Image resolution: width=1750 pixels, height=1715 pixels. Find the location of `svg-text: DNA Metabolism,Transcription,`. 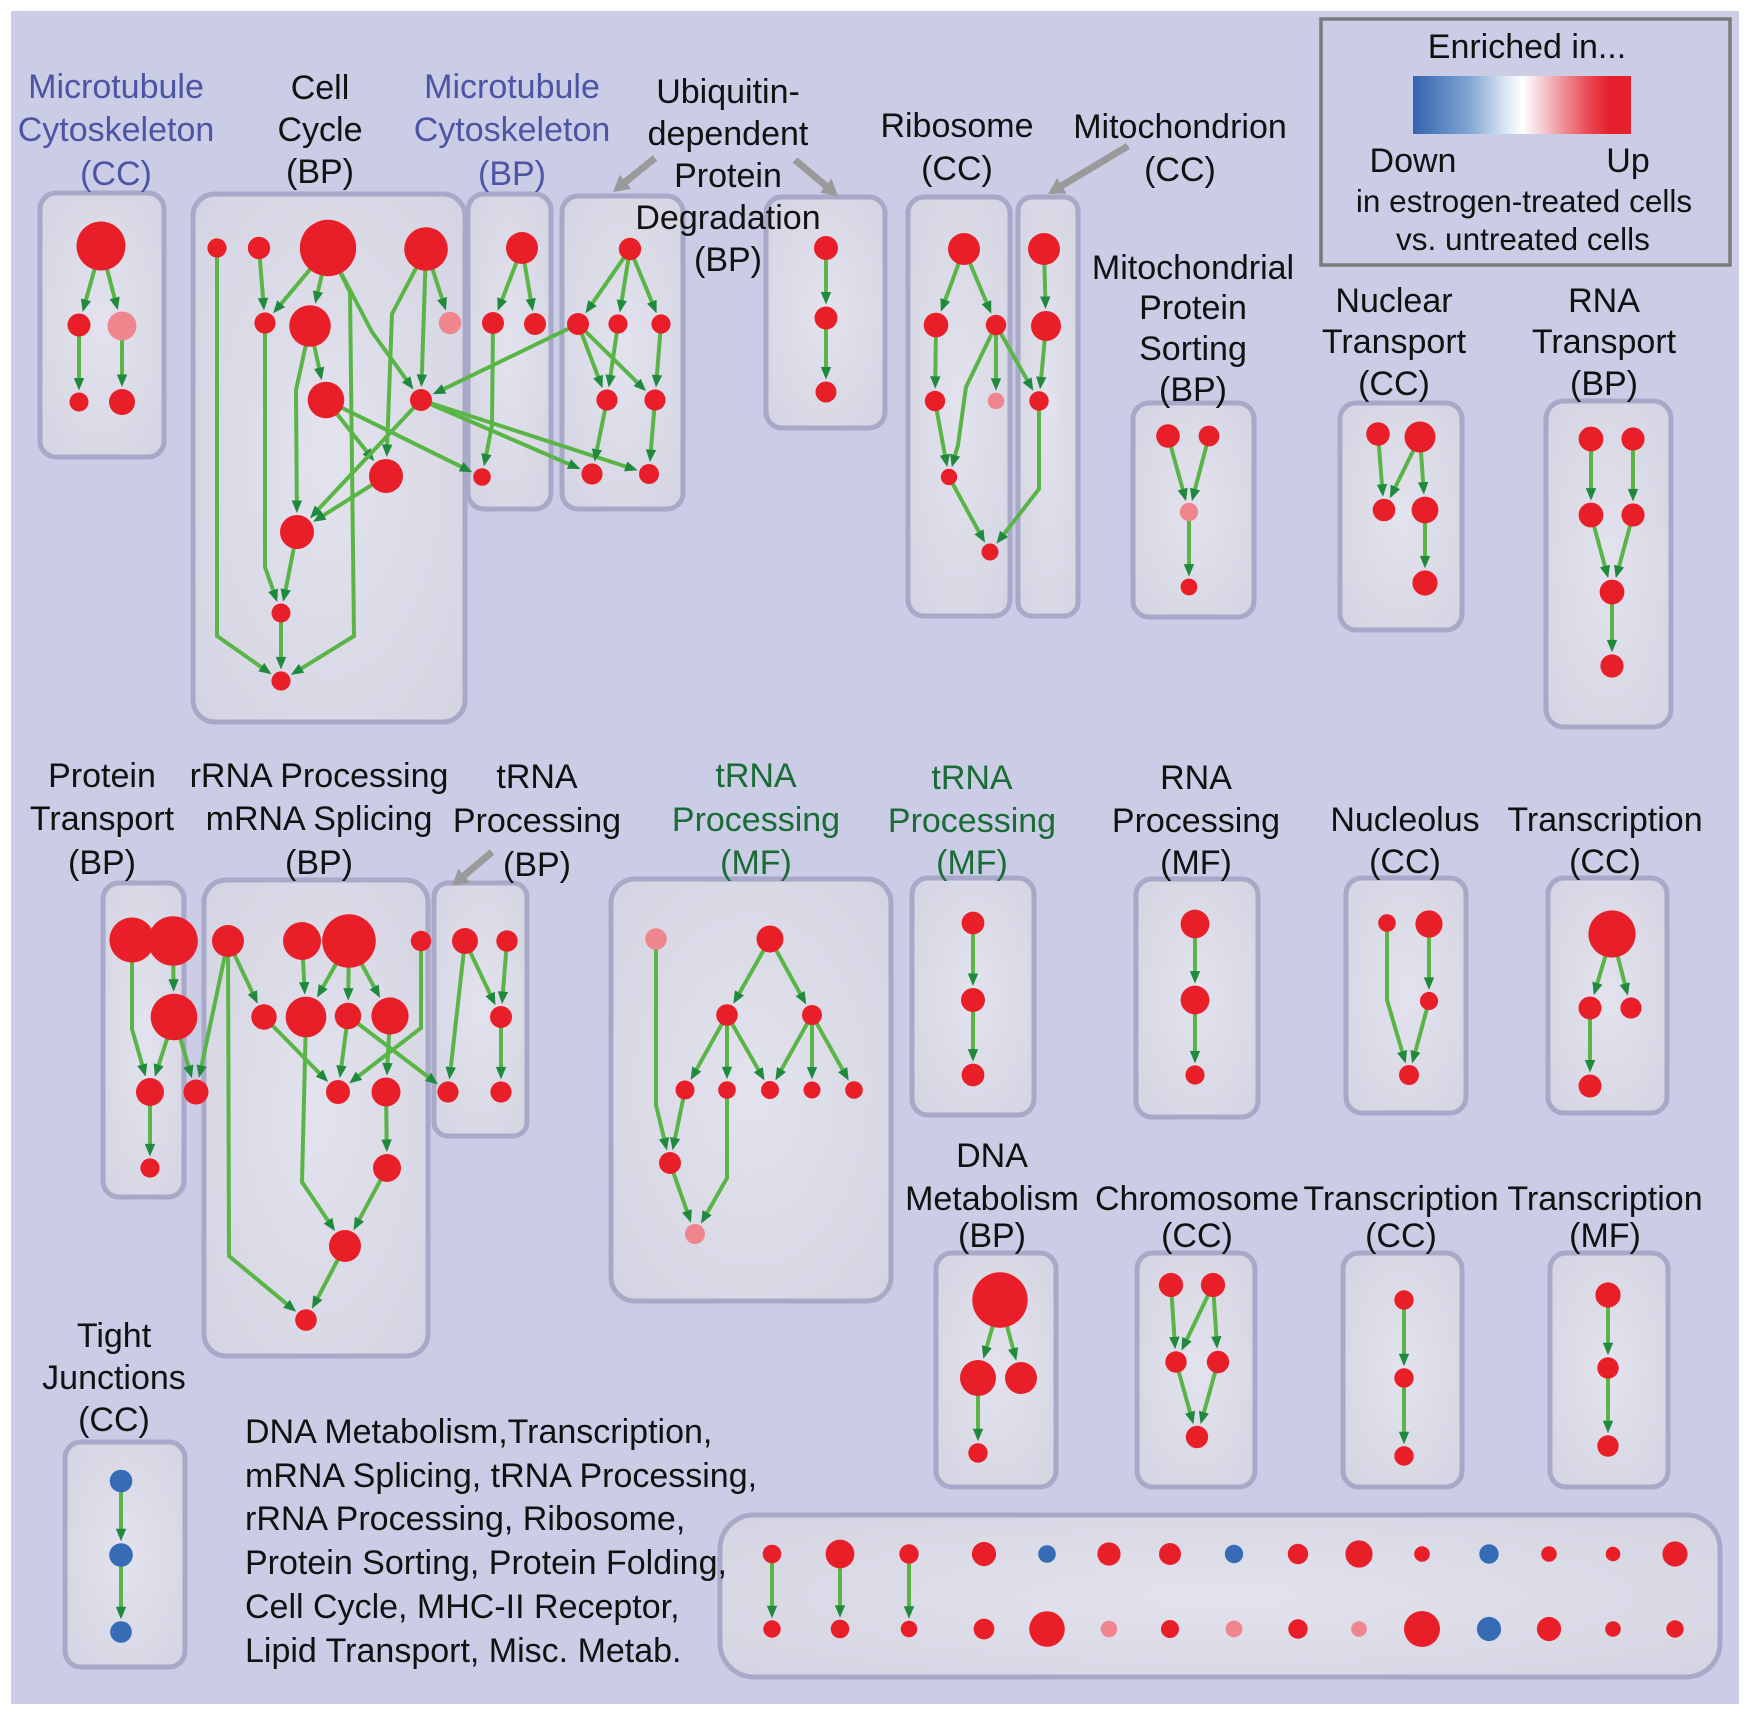

svg-text: DNA Metabolism,Transcription, is located at coordinates (478, 1432).